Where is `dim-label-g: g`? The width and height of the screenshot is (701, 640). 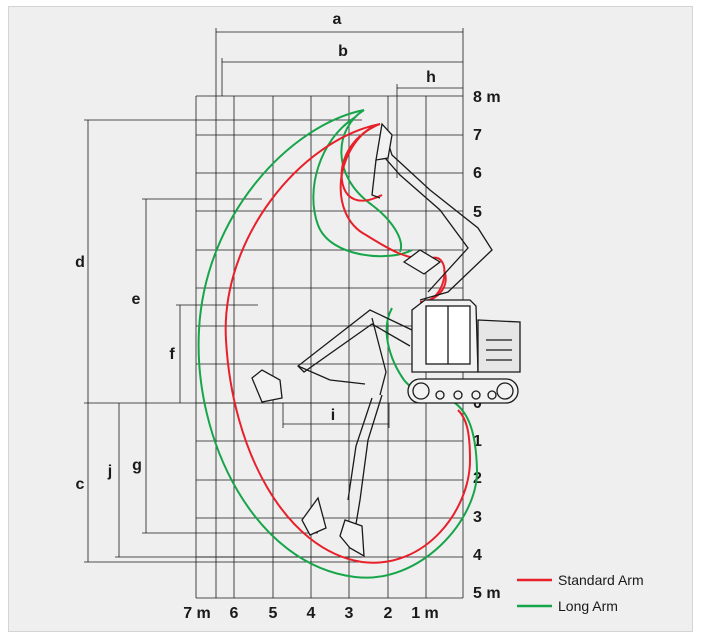 dim-label-g: g is located at coordinates (137, 465).